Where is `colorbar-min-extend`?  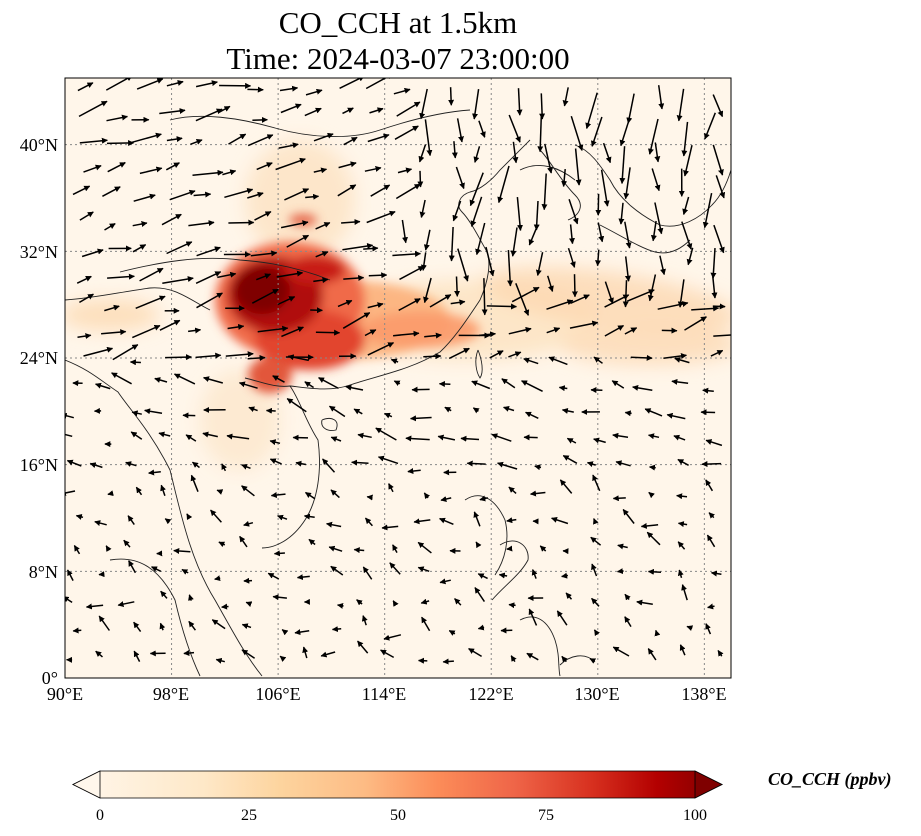
colorbar-min-extend is located at coordinates (86, 784).